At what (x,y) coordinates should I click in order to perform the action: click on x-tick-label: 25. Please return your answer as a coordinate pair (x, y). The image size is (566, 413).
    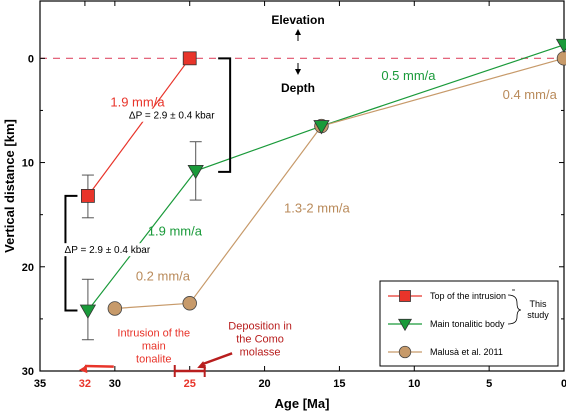
    Looking at the image, I should click on (190, 384).